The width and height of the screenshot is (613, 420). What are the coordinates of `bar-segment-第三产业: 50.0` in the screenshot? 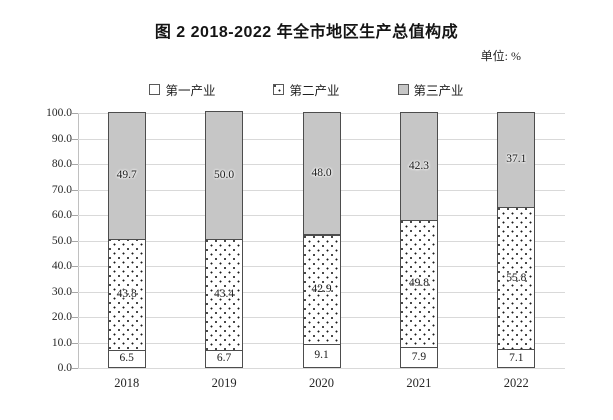 It's located at (224, 175).